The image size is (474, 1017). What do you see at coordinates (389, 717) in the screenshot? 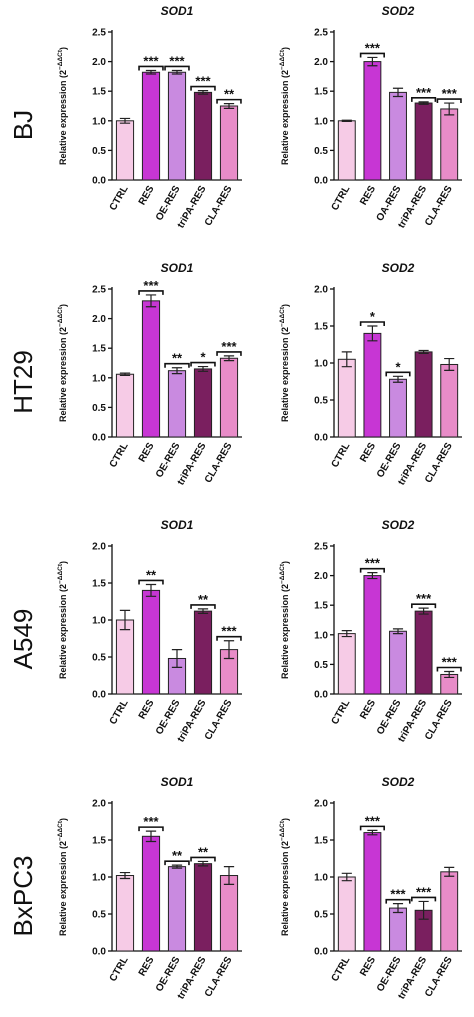
I see `x-tick-label: OE-RES` at bounding box center [389, 717].